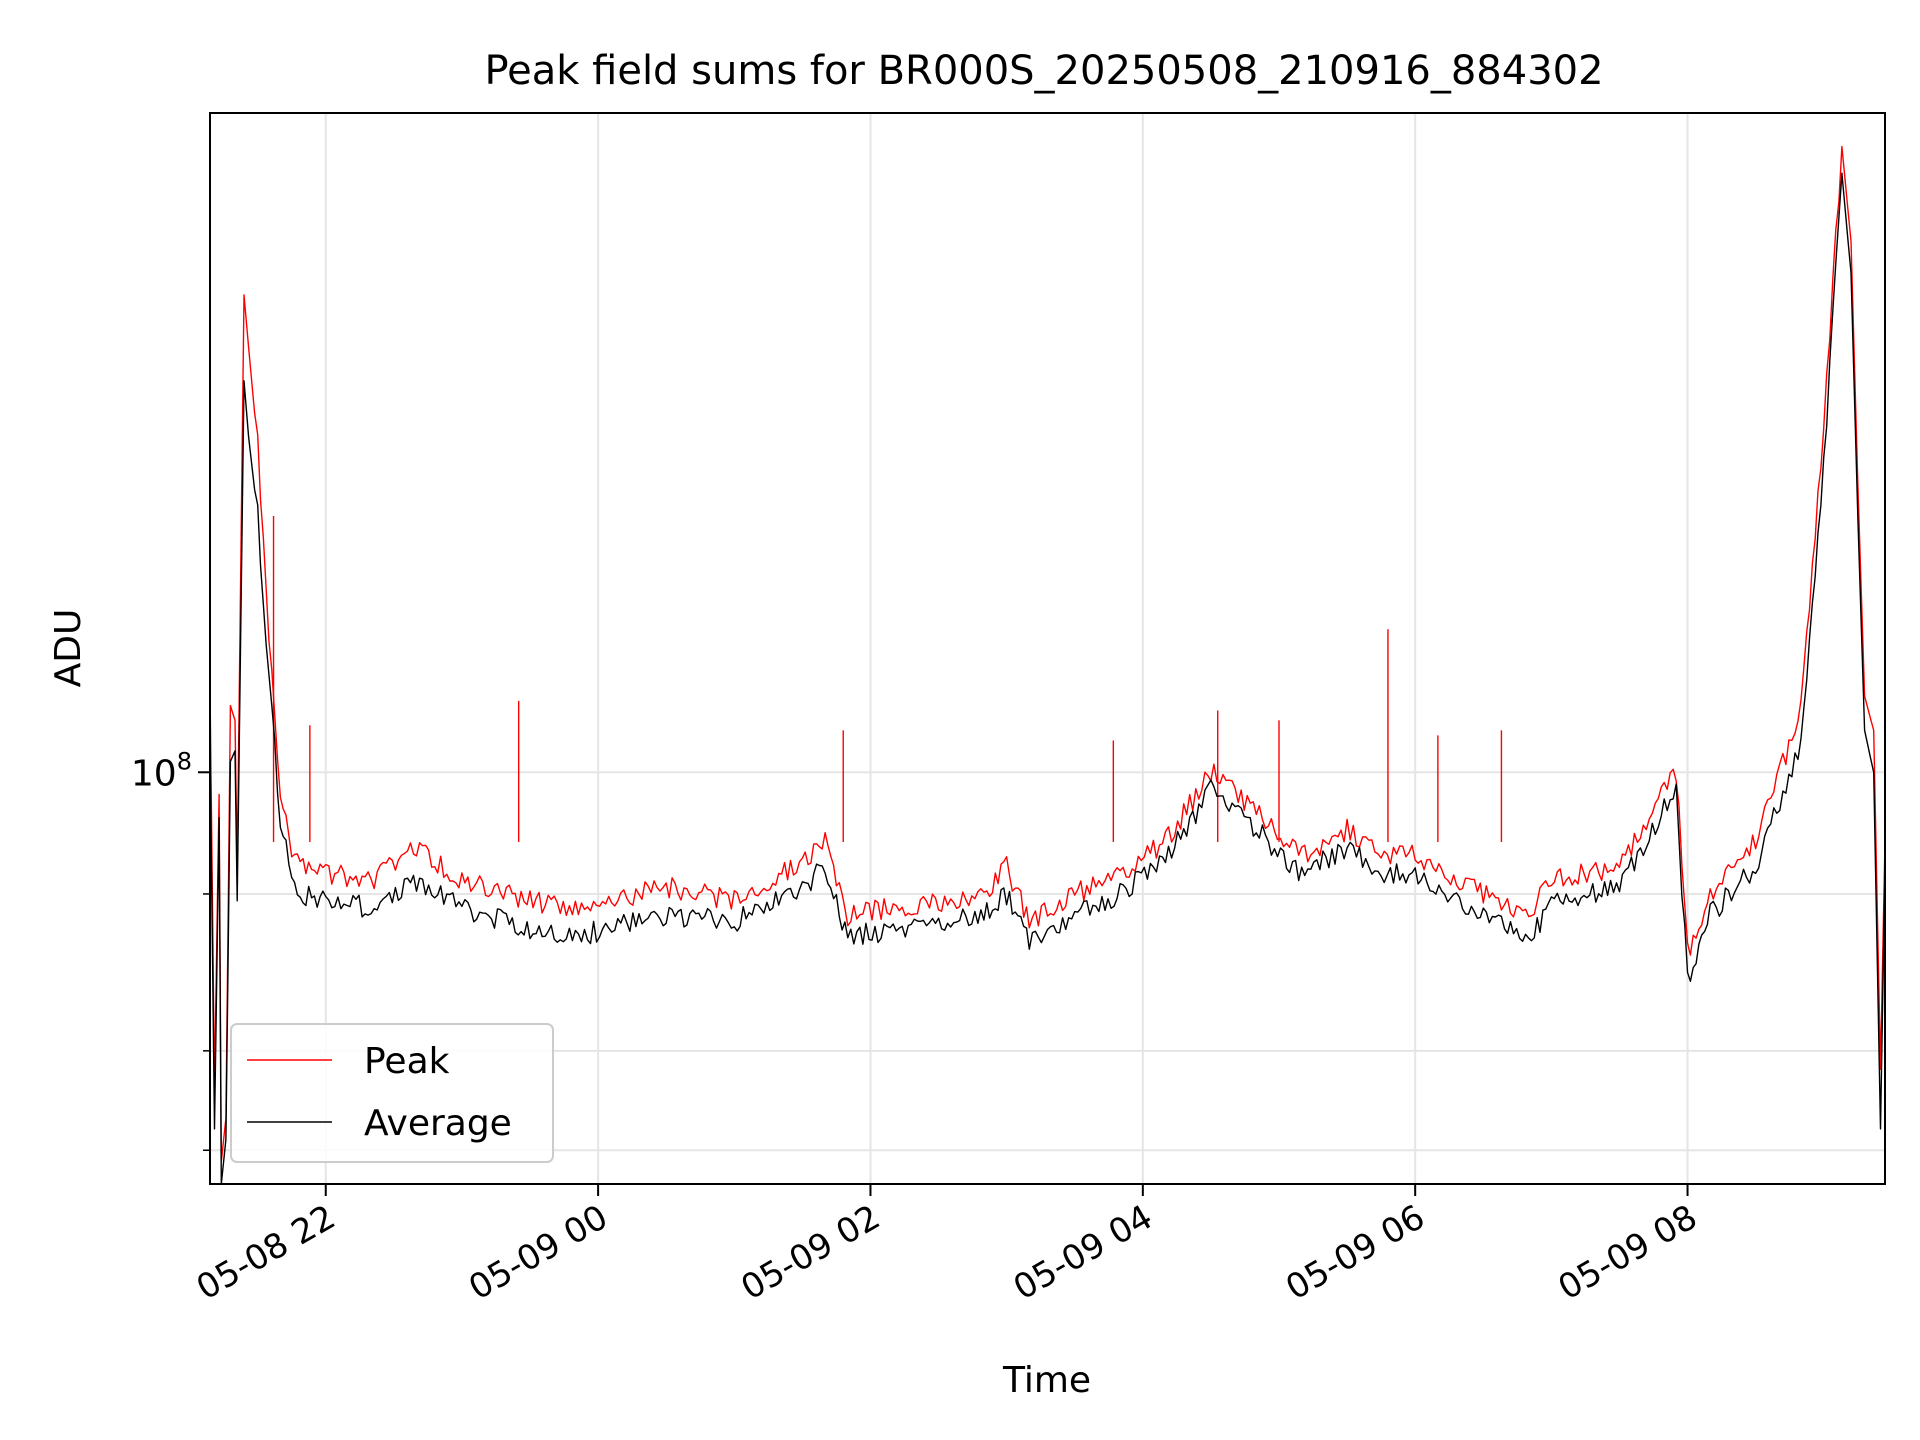 This screenshot has width=1920, height=1440. I want to click on legend-label-average: Average, so click(438, 1123).